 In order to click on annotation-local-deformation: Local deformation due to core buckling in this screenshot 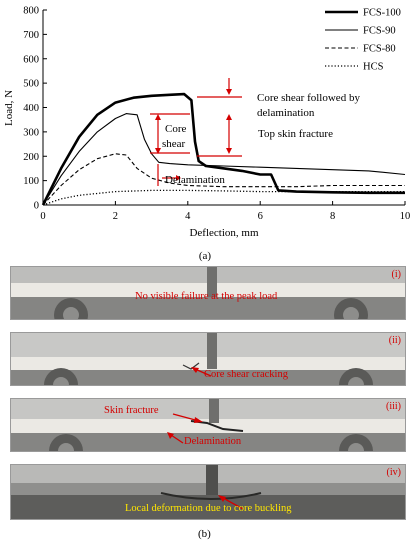, I will do `click(208, 508)`.